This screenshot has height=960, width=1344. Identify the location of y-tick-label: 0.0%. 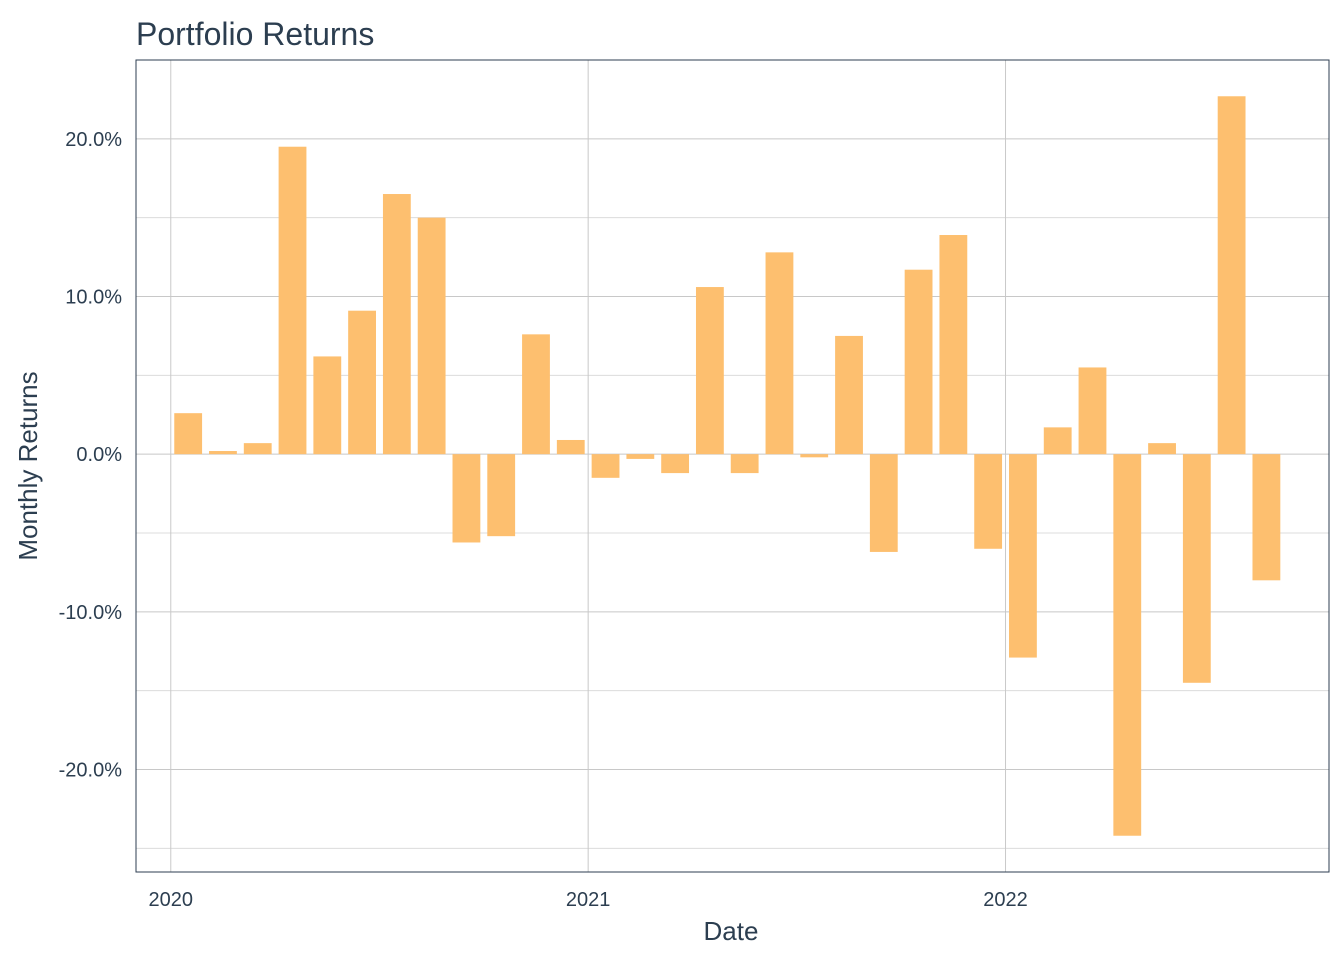
(99, 455).